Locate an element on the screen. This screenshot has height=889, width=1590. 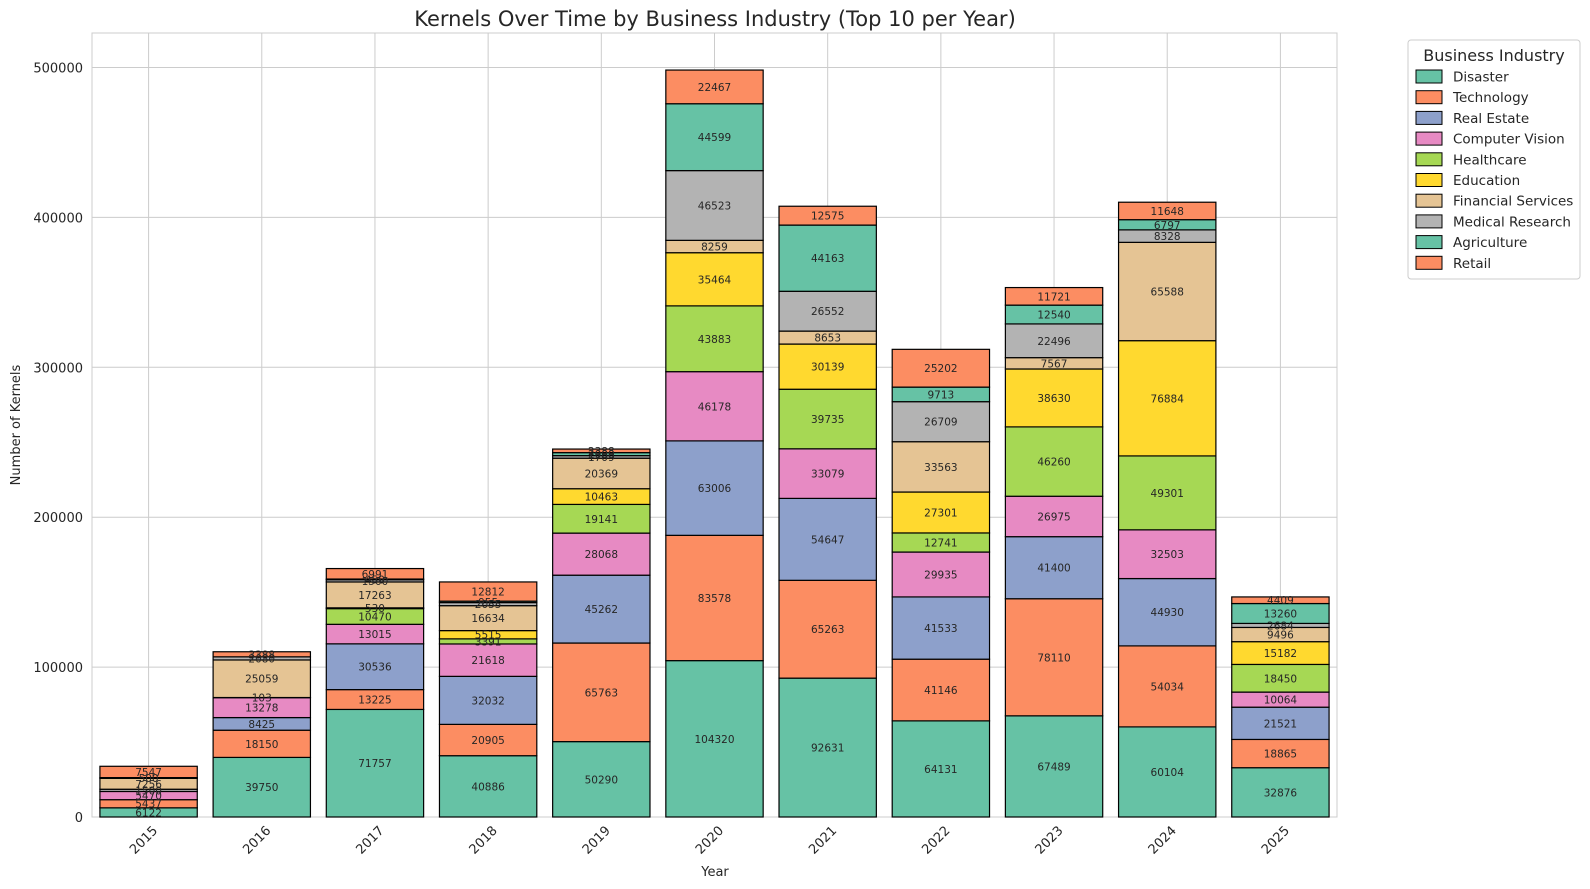
y-tick-label: 0 is located at coordinates (79, 818).